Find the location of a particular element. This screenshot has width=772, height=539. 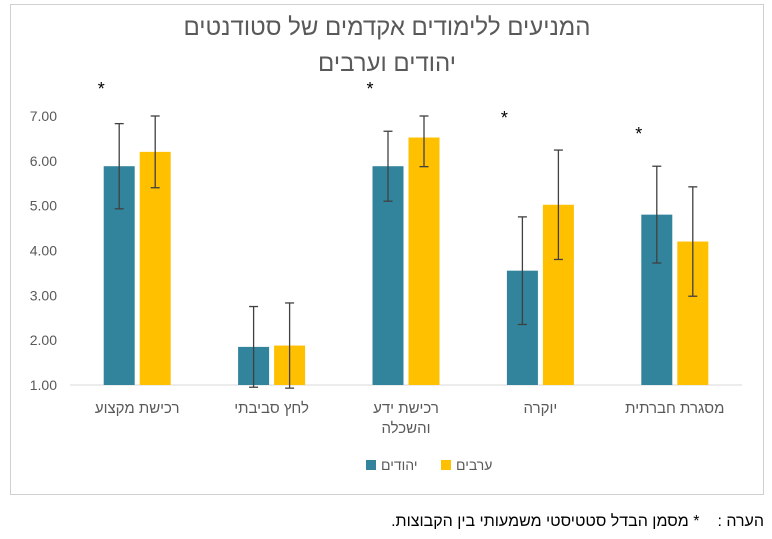

legend-label: יהודים is located at coordinates (399, 465).